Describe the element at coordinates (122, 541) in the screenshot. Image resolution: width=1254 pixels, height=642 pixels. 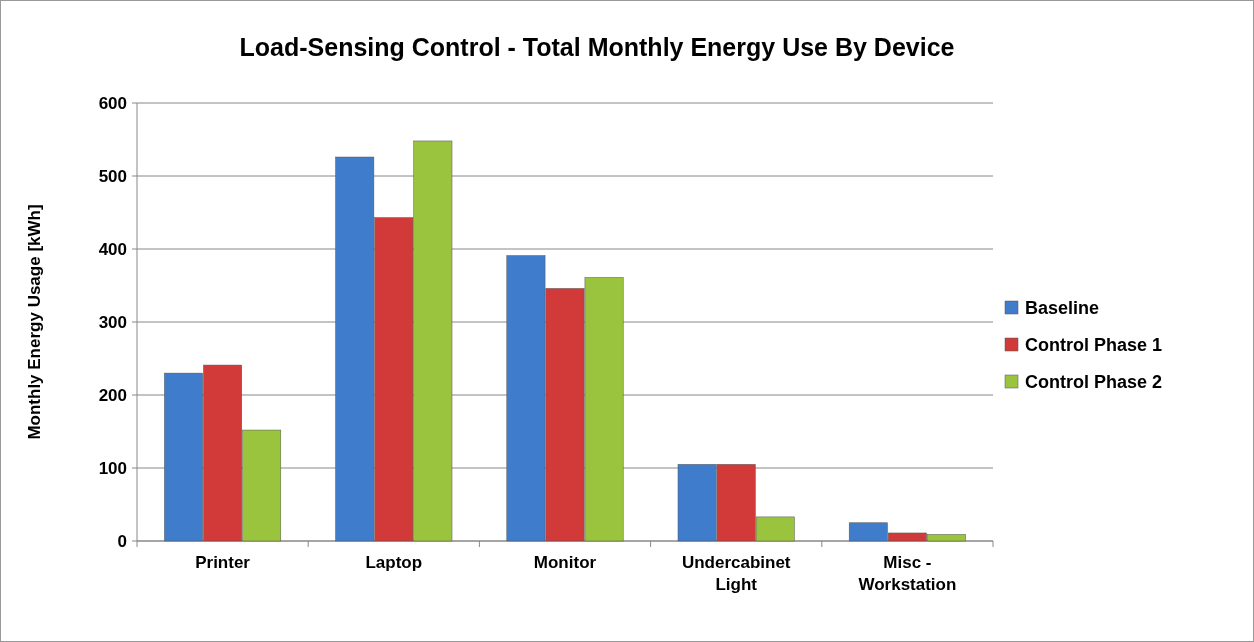
I see `y-tick-label: 0` at that location.